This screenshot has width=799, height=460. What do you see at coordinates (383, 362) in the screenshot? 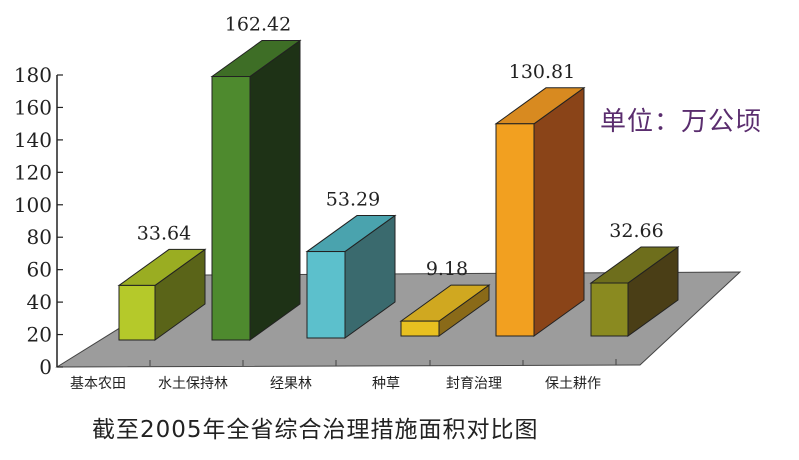
I see `floor-ticks` at bounding box center [383, 362].